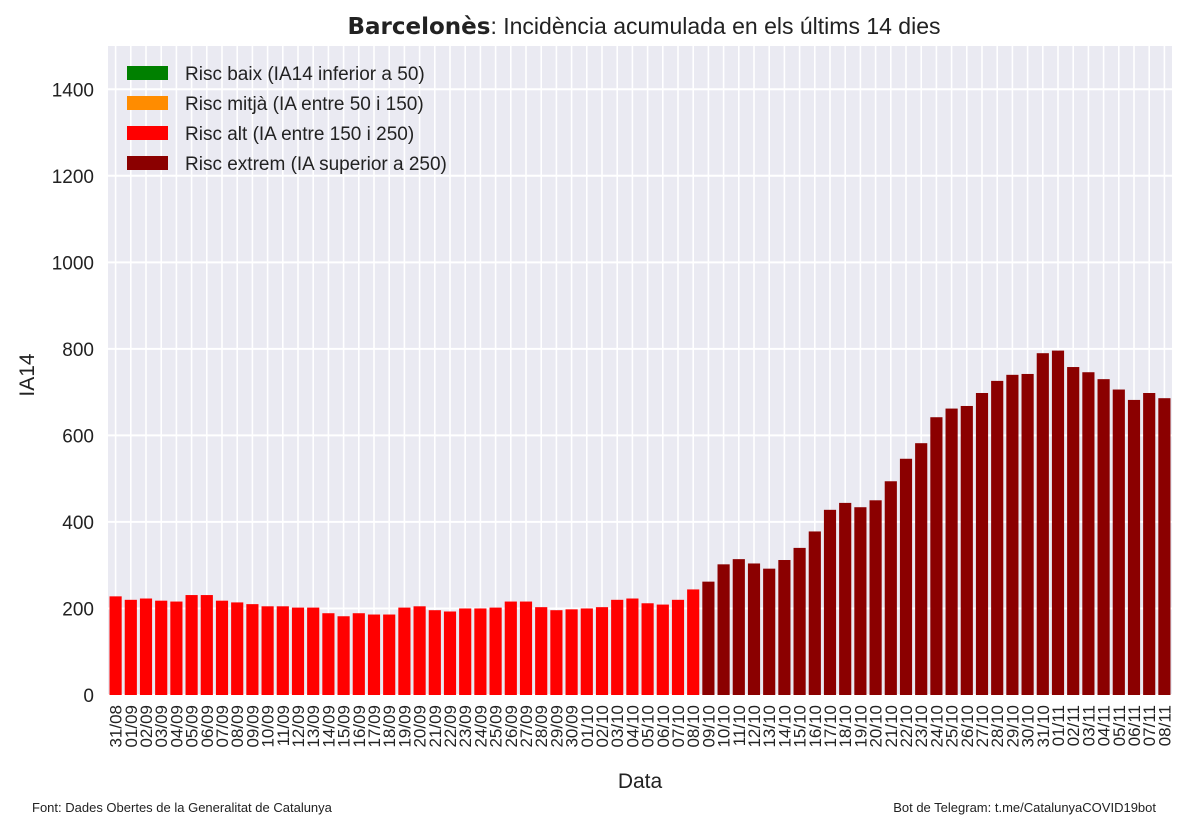 Image resolution: width=1187 pixels, height=831 pixels. I want to click on x-tick-label: 14/10, so click(784, 726).